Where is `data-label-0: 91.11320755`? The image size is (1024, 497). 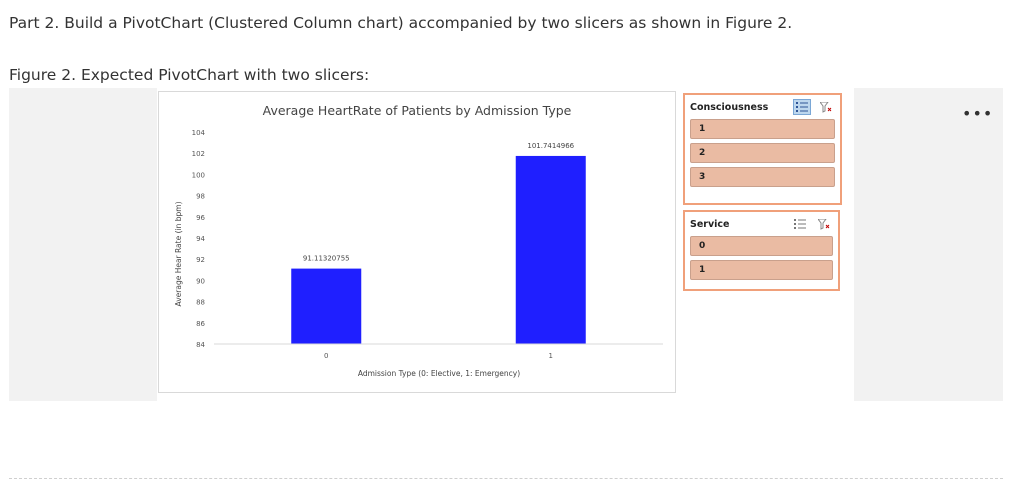
data-label-0: 91.11320755 is located at coordinates (326, 259).